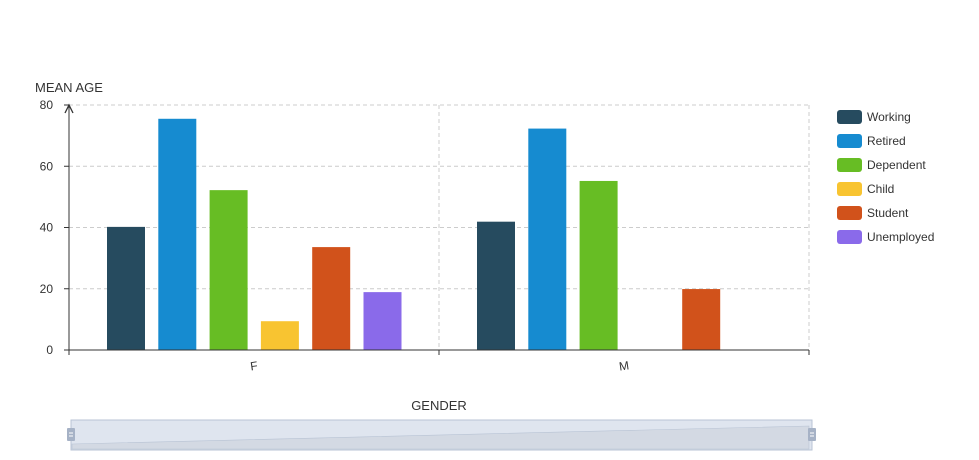 Image resolution: width=979 pixels, height=460 pixels. I want to click on y-tick-label: 60, so click(47, 166).